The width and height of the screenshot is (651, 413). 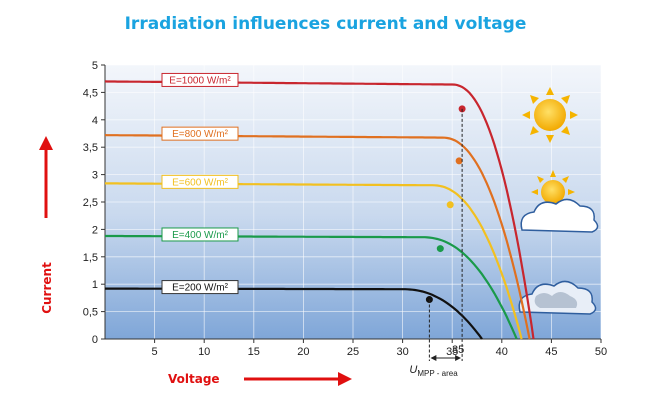 What do you see at coordinates (303, 352) in the screenshot?
I see `x-tick-label: 20` at bounding box center [303, 352].